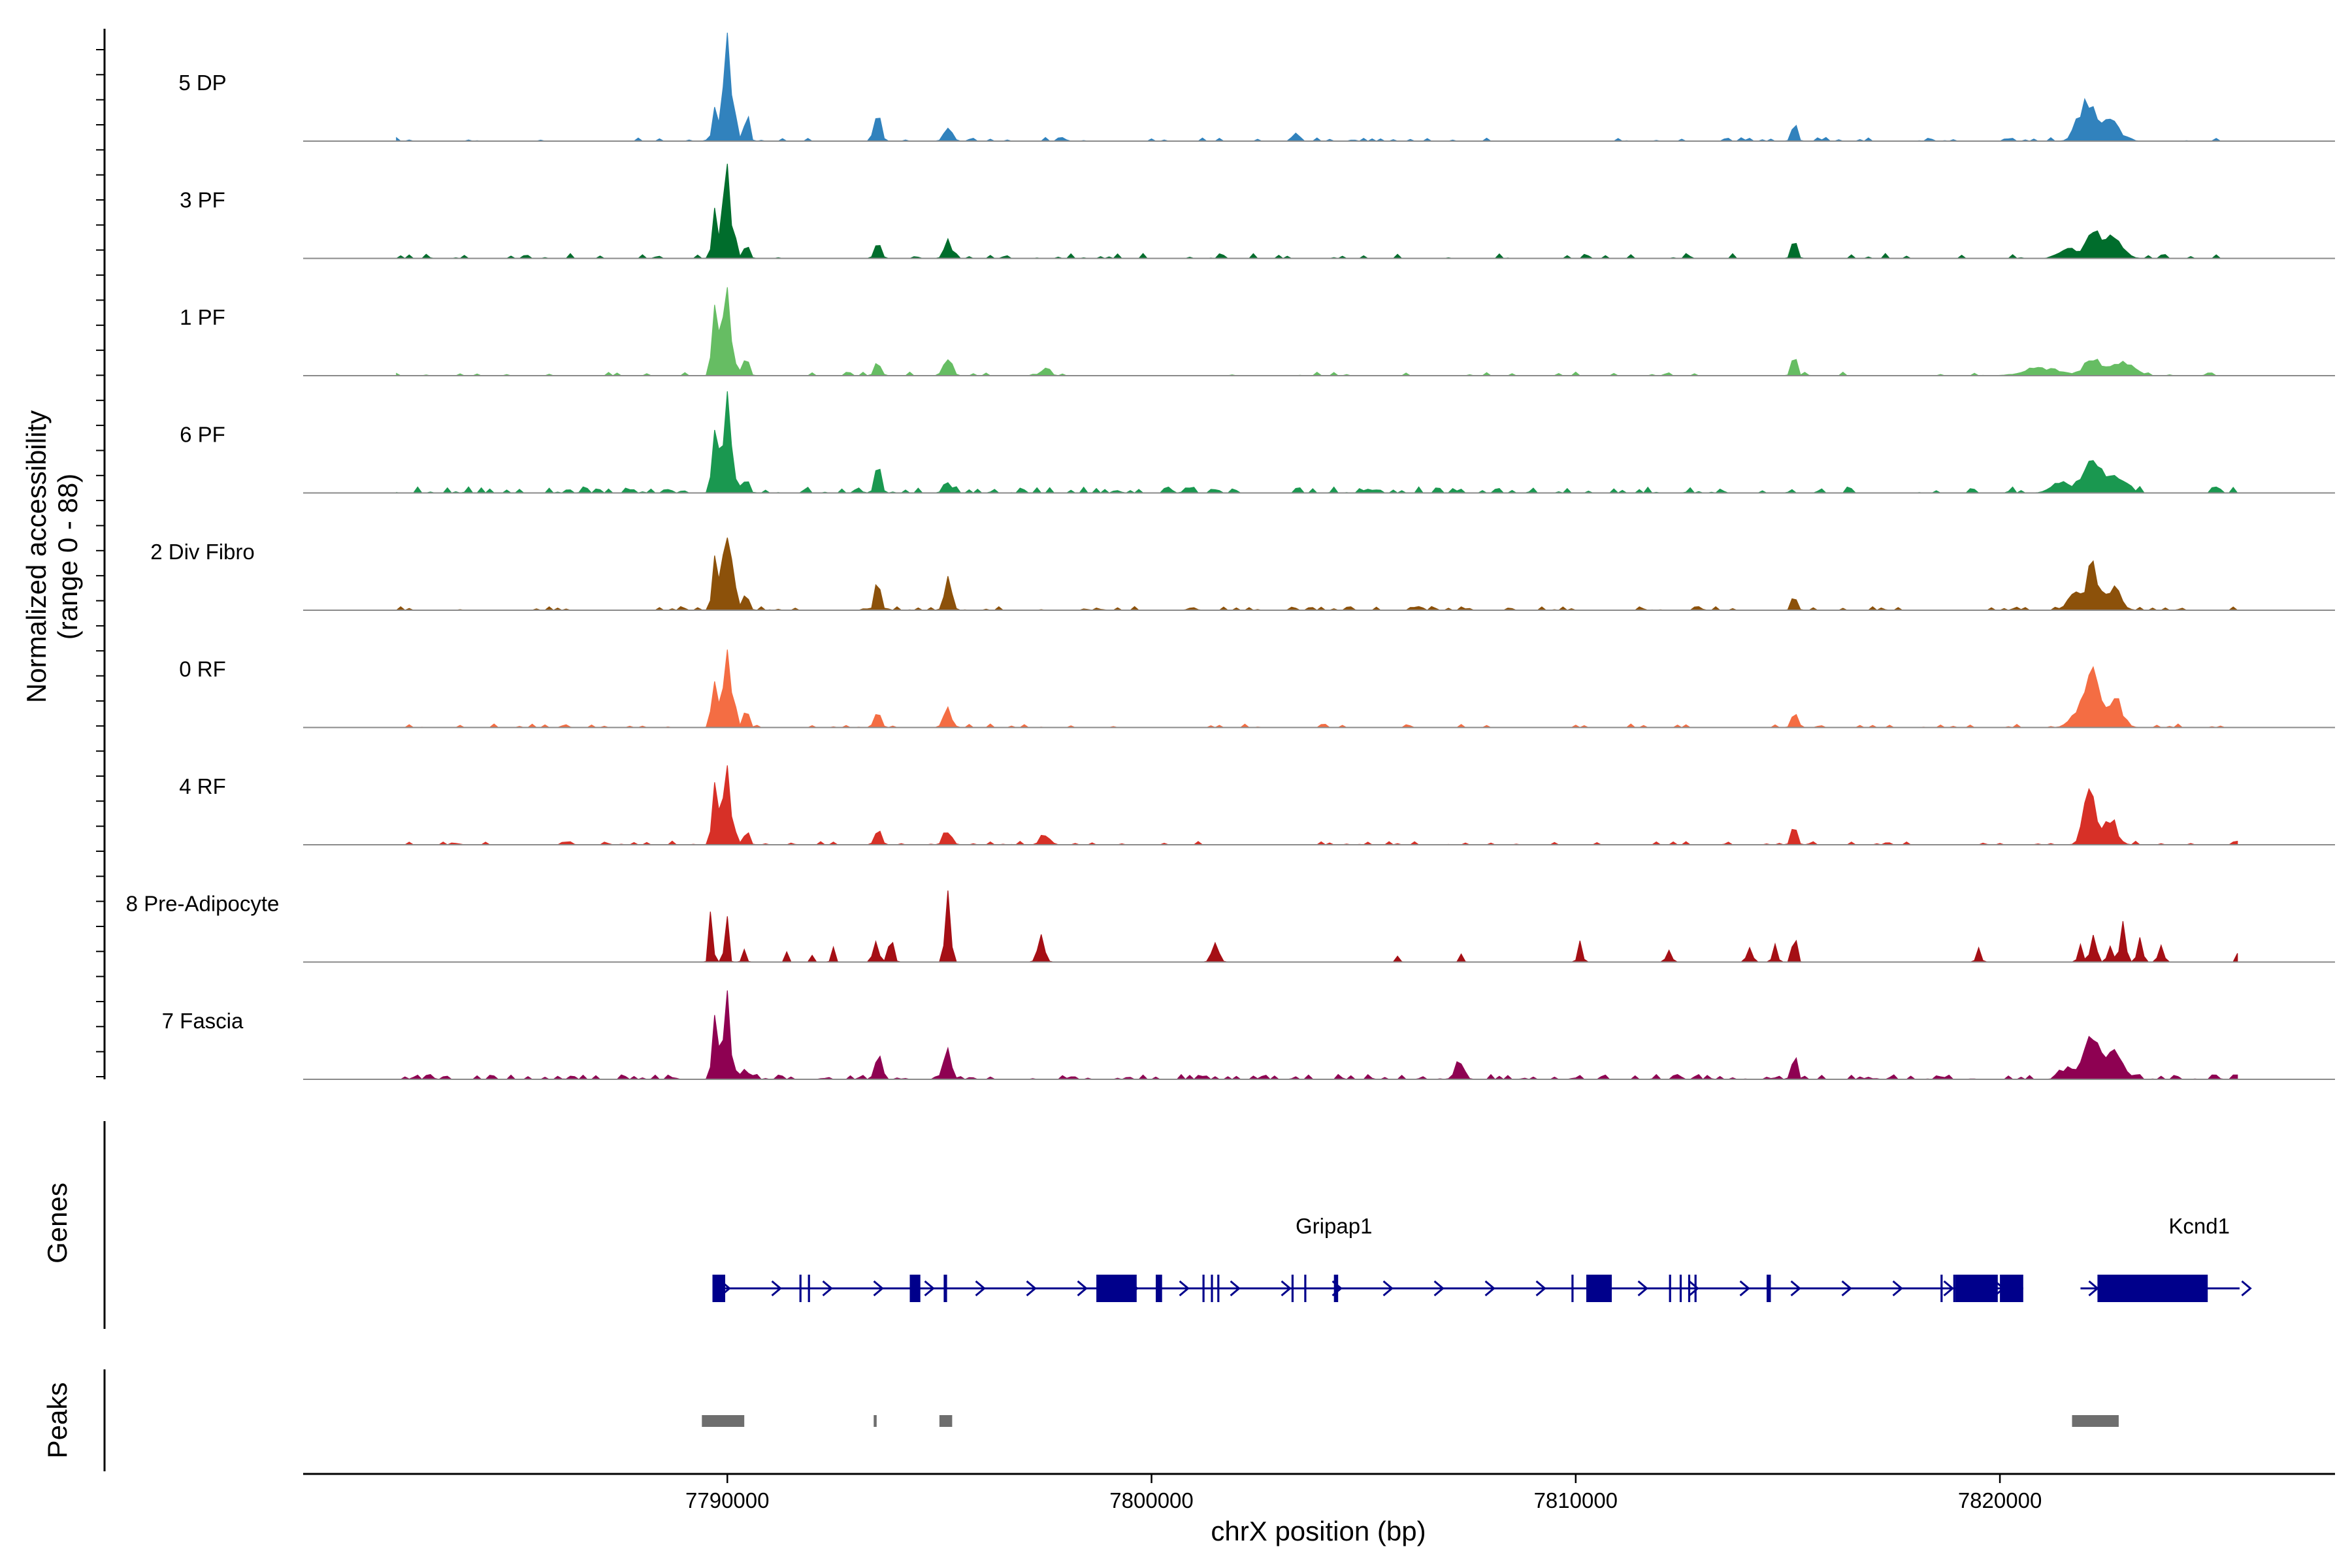 This screenshot has width=2352, height=1568. I want to click on gene-annotation: Gripap1 Kcnd1, so click(1482, 1258).